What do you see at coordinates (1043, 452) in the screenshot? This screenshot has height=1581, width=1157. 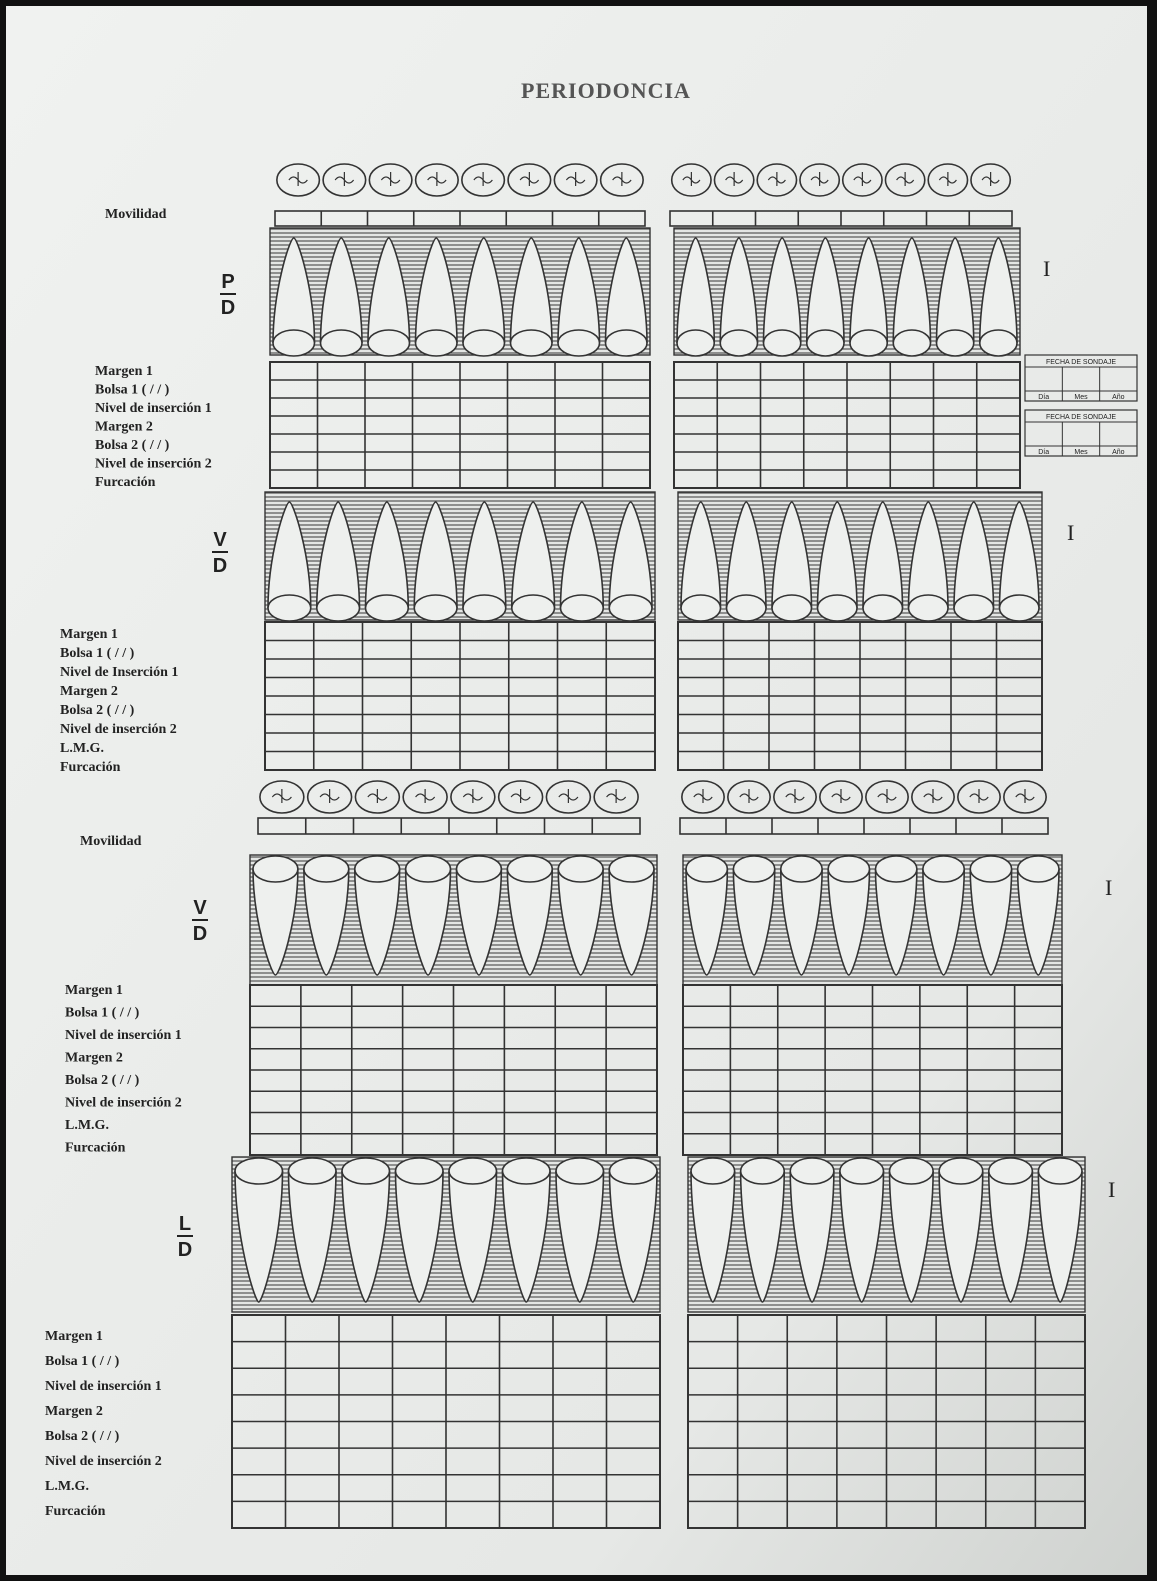 I see `date-field-label: Día` at bounding box center [1043, 452].